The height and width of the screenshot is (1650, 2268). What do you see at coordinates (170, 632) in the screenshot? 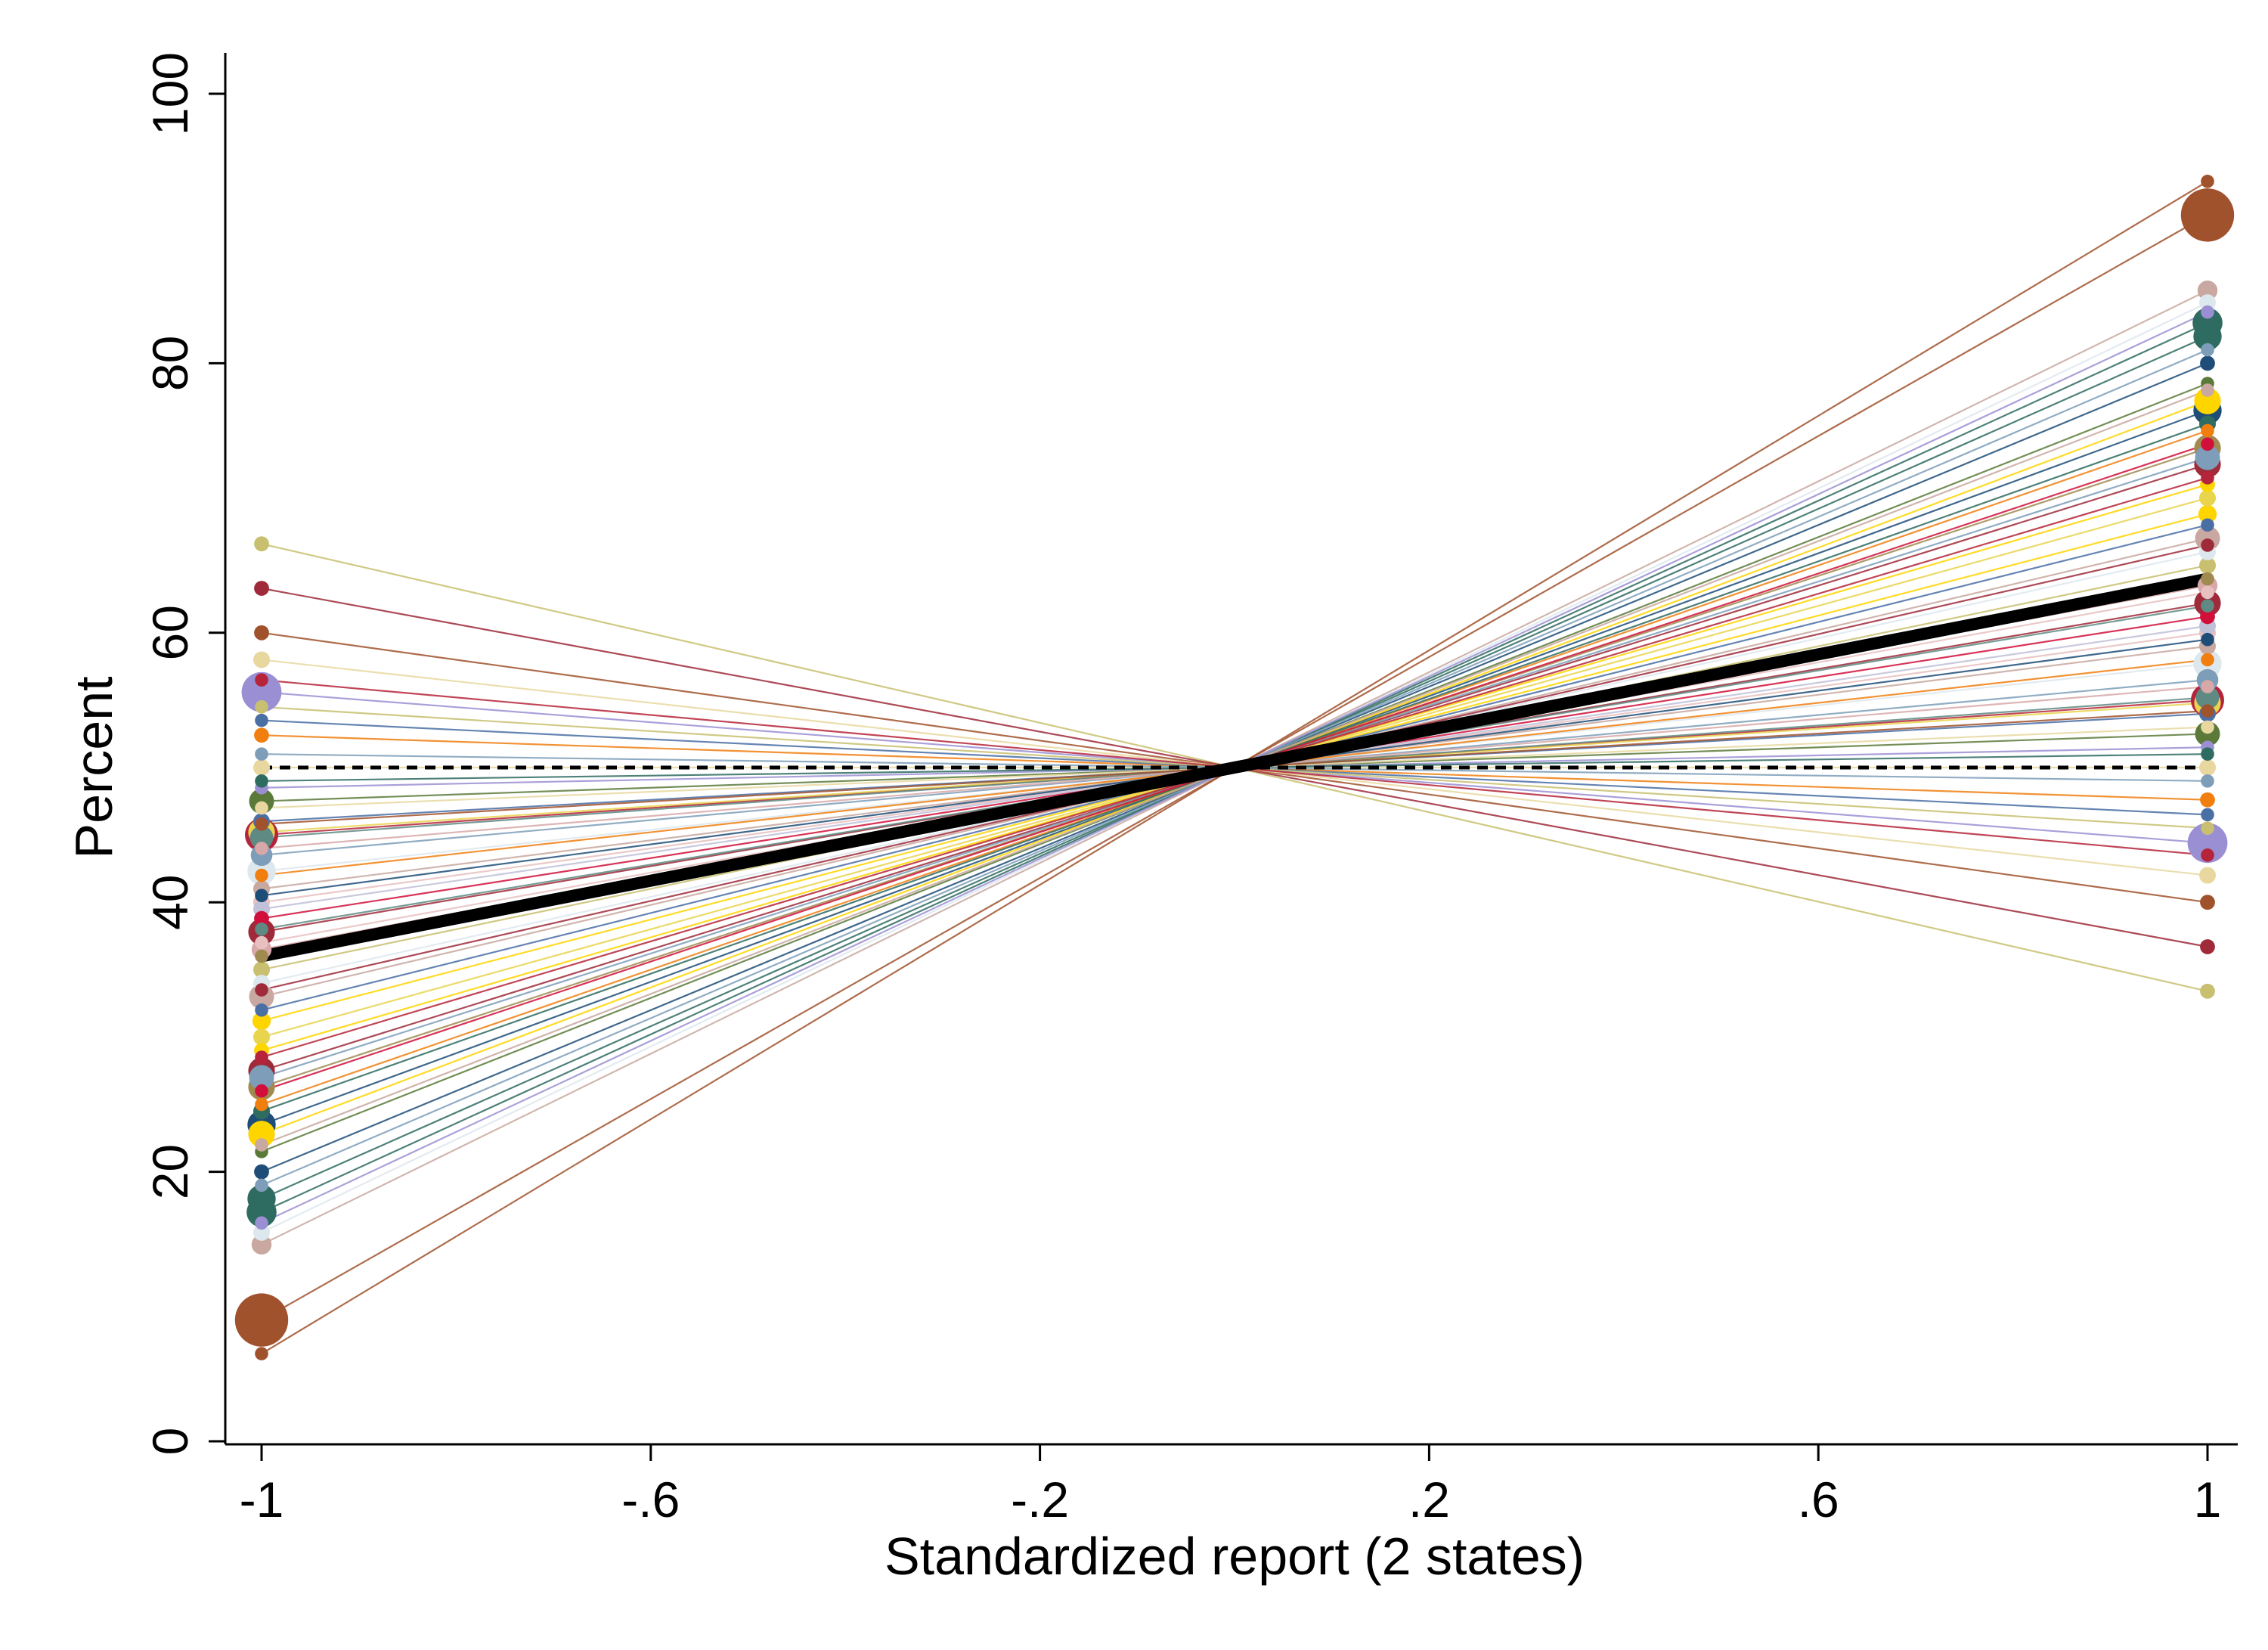
I see `y-tick-label: 60` at bounding box center [170, 632].